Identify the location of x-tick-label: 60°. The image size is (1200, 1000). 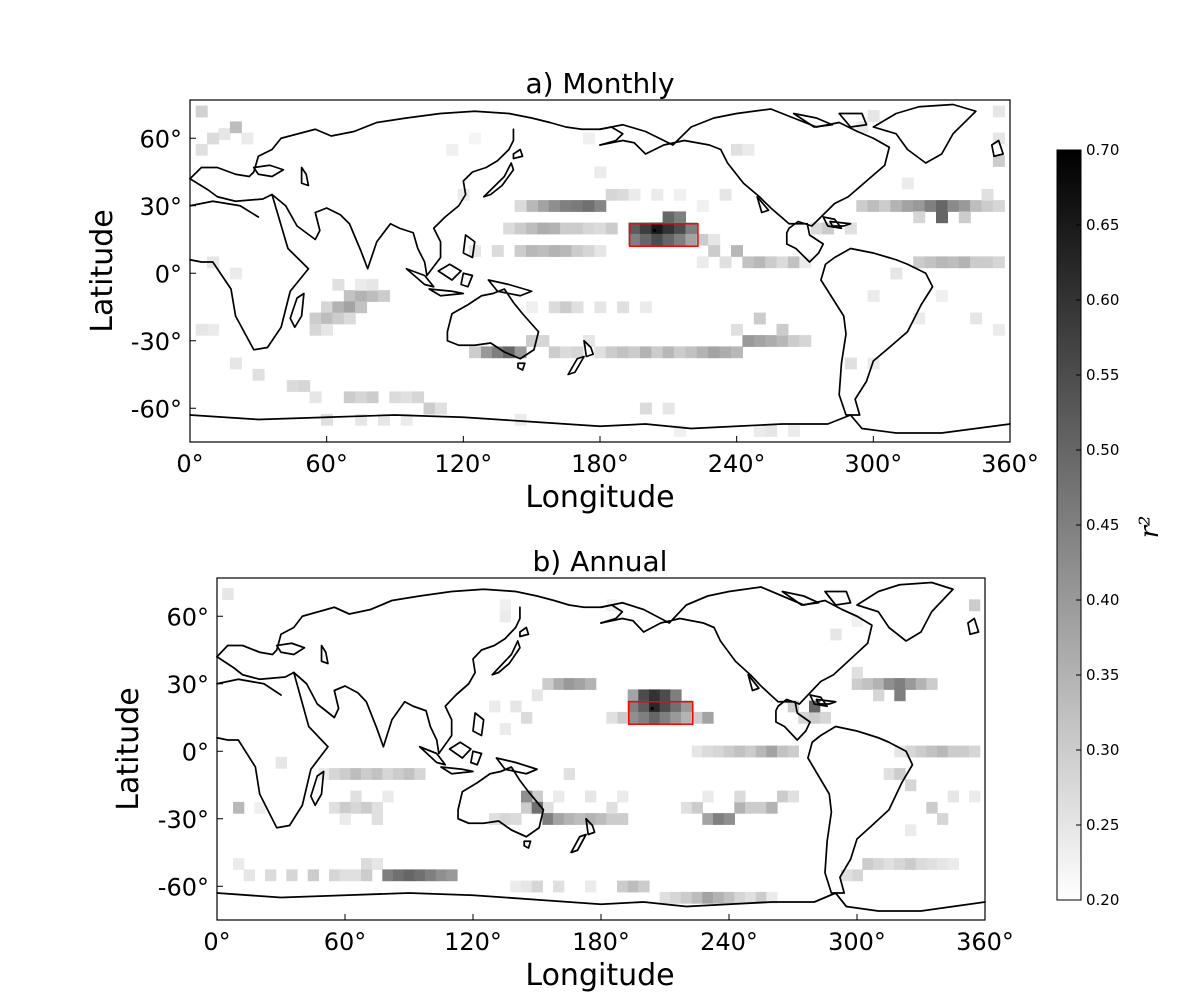
(326, 464).